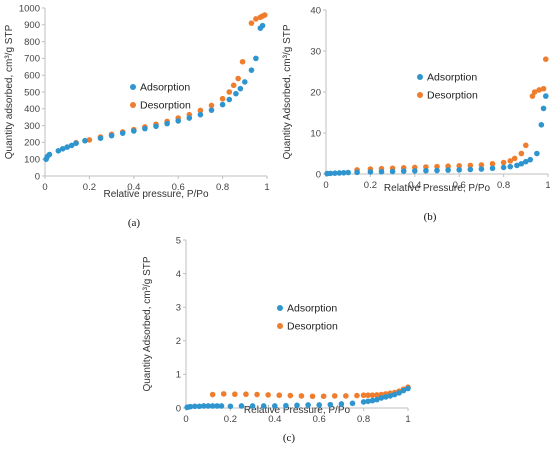 The image size is (550, 464). I want to click on y-tick-label: 1000, so click(29, 8).